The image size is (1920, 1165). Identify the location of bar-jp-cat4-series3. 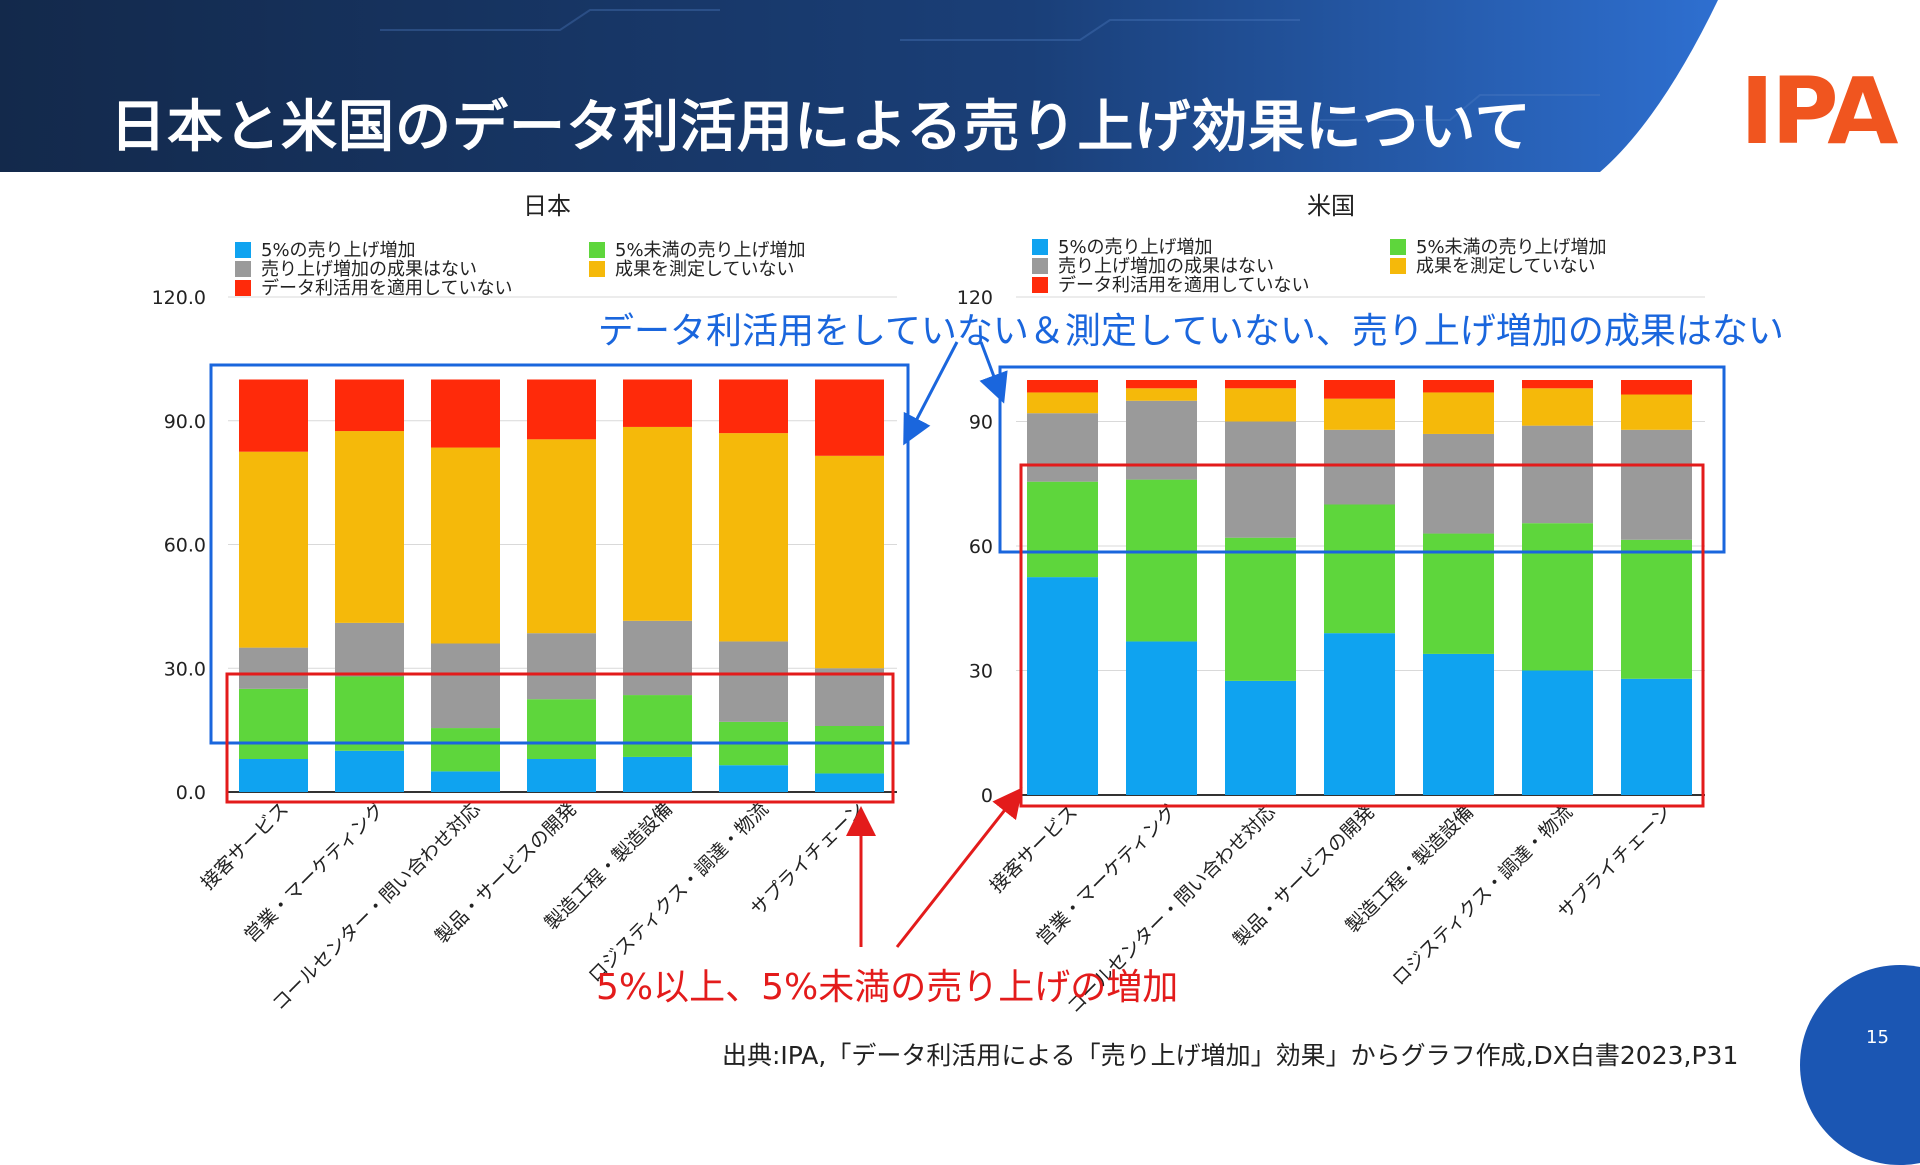
(561, 666).